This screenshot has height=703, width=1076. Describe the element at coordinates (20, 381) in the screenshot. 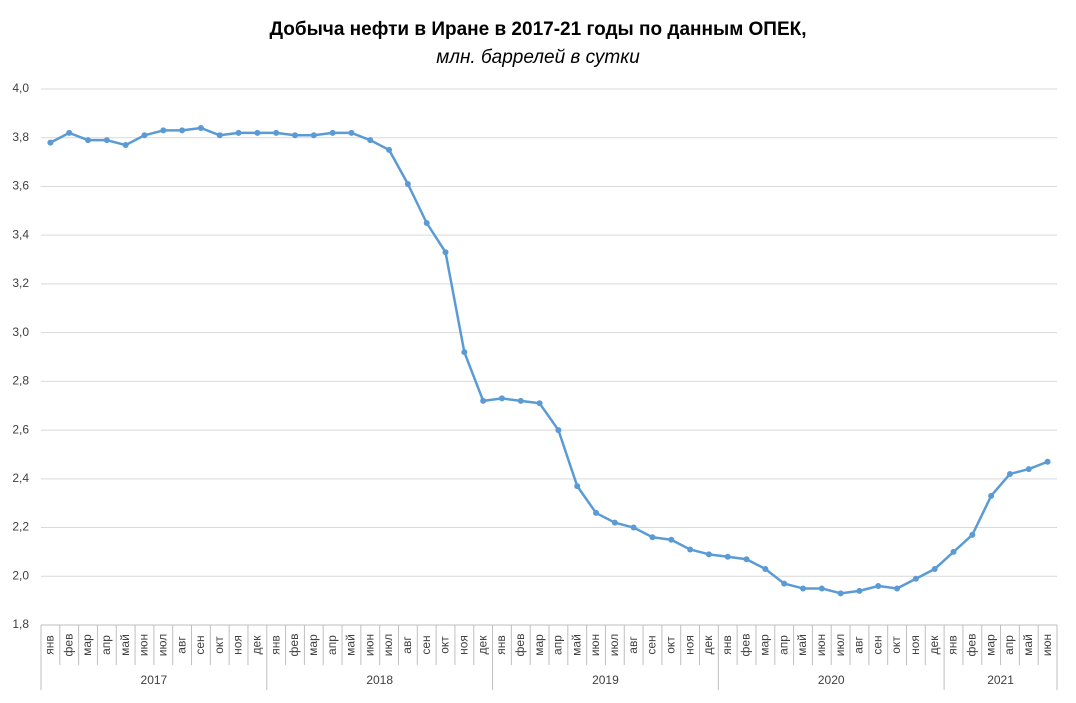

I see `y-tick-label: 2,8` at that location.